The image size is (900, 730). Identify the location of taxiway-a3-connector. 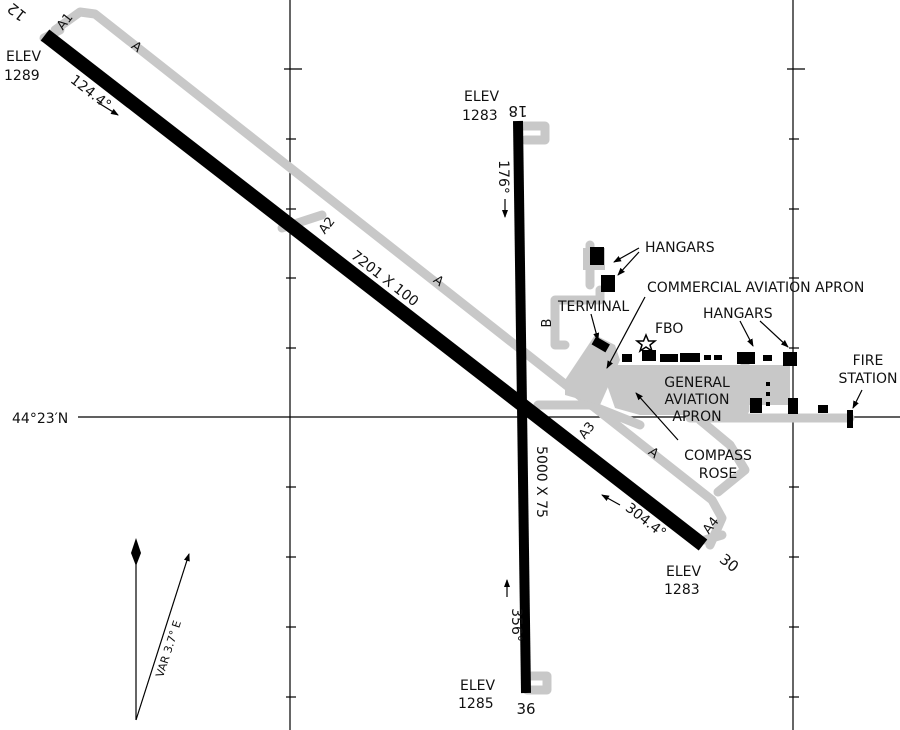
(589, 415).